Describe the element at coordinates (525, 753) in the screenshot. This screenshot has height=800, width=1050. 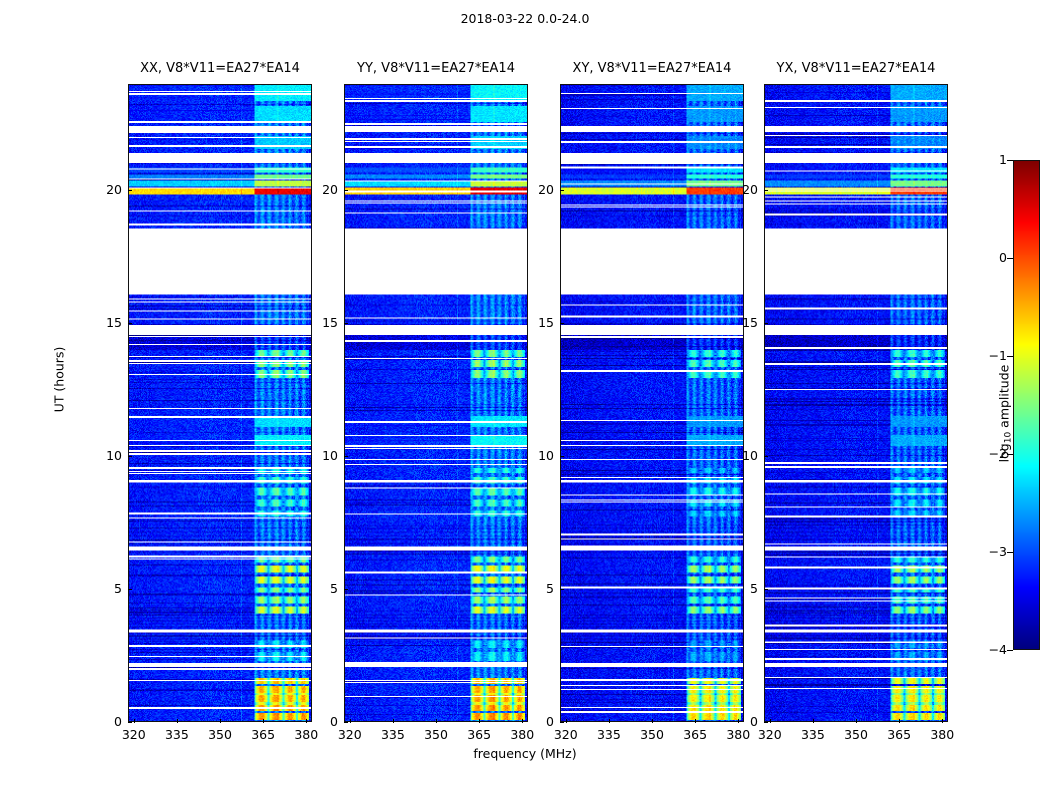
I see `x-axis-label: frequency (MHz)` at that location.